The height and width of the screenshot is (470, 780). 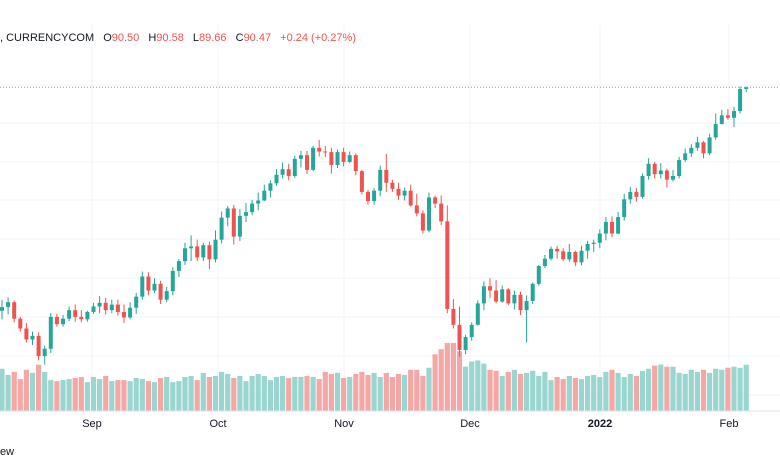 I want to click on low-key: L, so click(x=196, y=38).